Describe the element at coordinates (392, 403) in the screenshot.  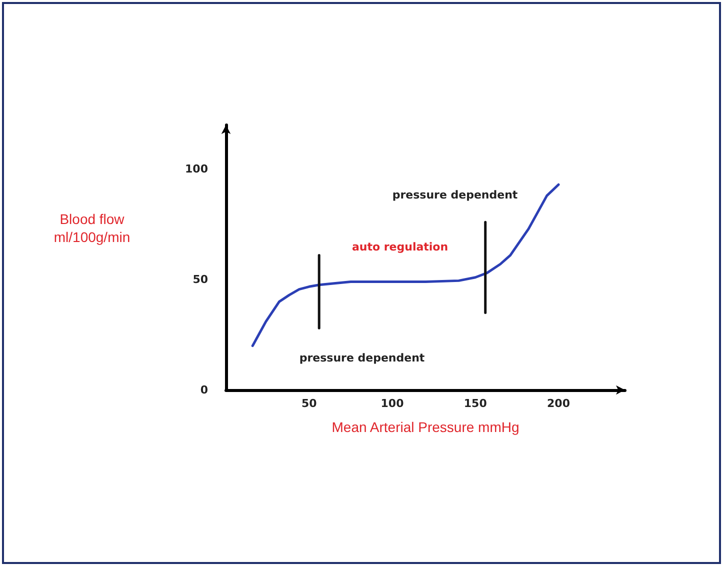
I see `x-tick-label: 100` at that location.